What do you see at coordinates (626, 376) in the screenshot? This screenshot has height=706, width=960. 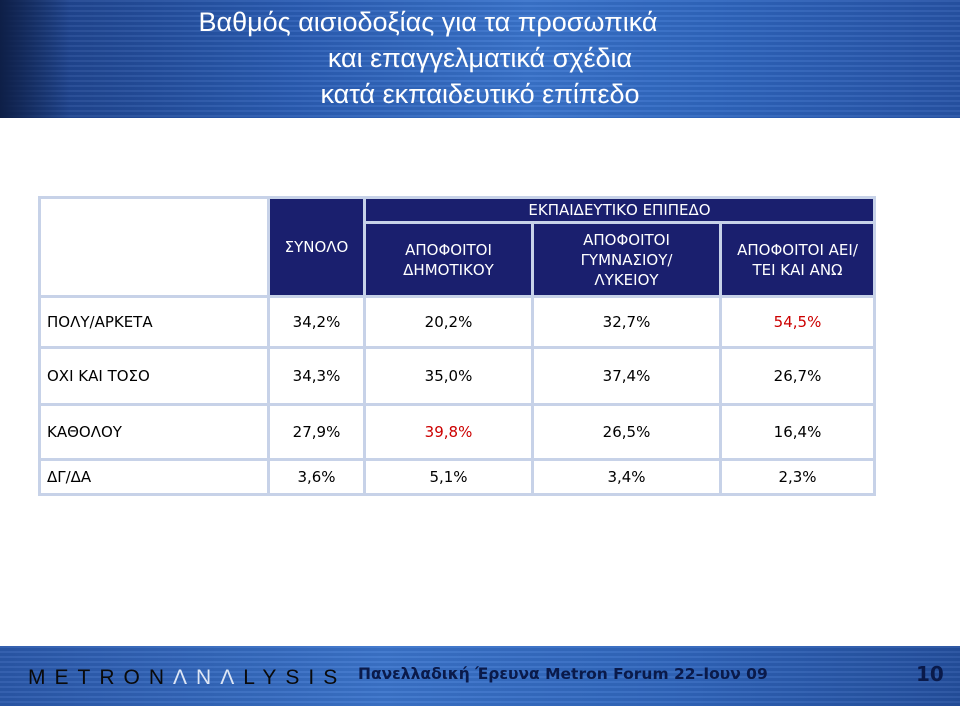 I see `value-cell-r2-secondary: 37,4%` at bounding box center [626, 376].